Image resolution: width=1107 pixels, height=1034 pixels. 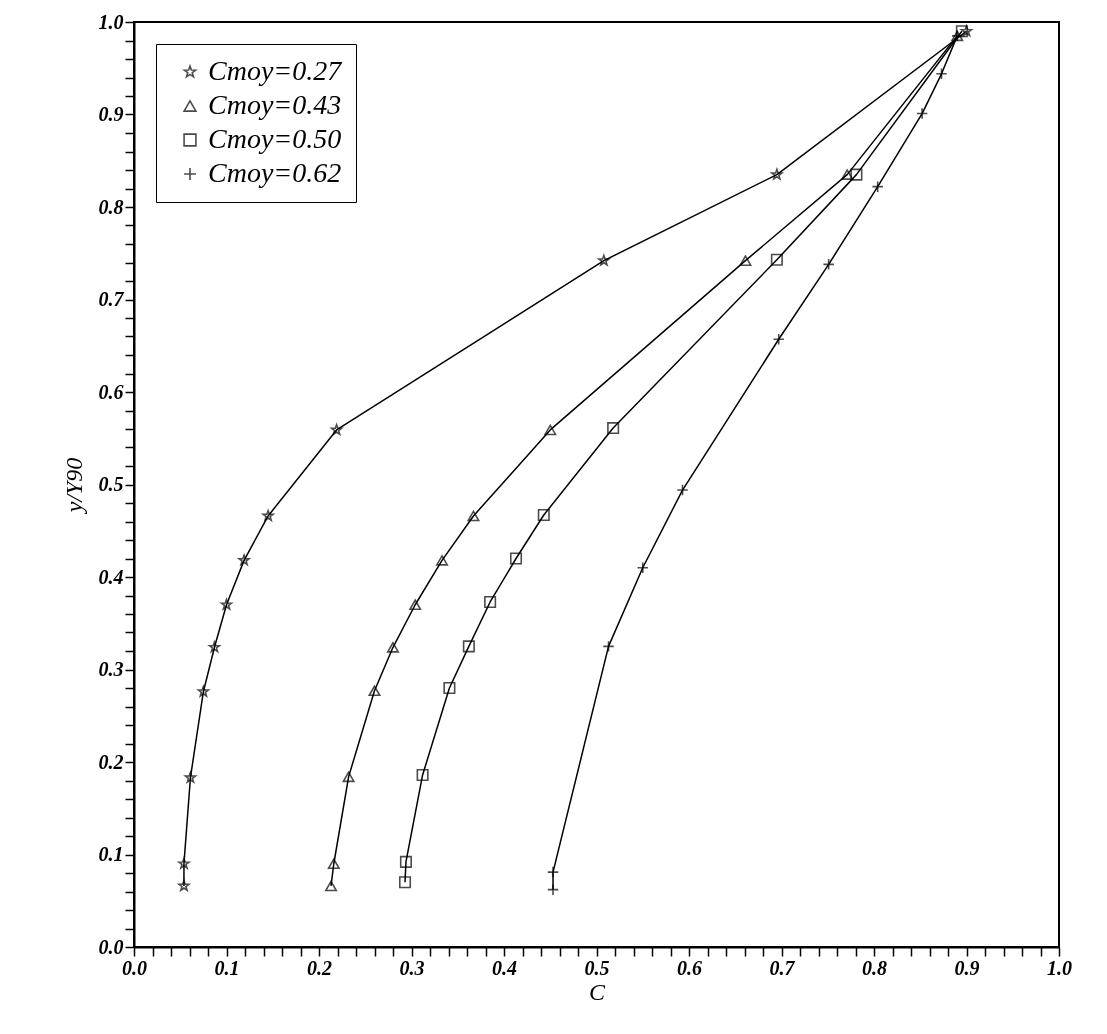 What do you see at coordinates (275, 138) in the screenshot?
I see `legend-label: Cmoy=0.50` at bounding box center [275, 138].